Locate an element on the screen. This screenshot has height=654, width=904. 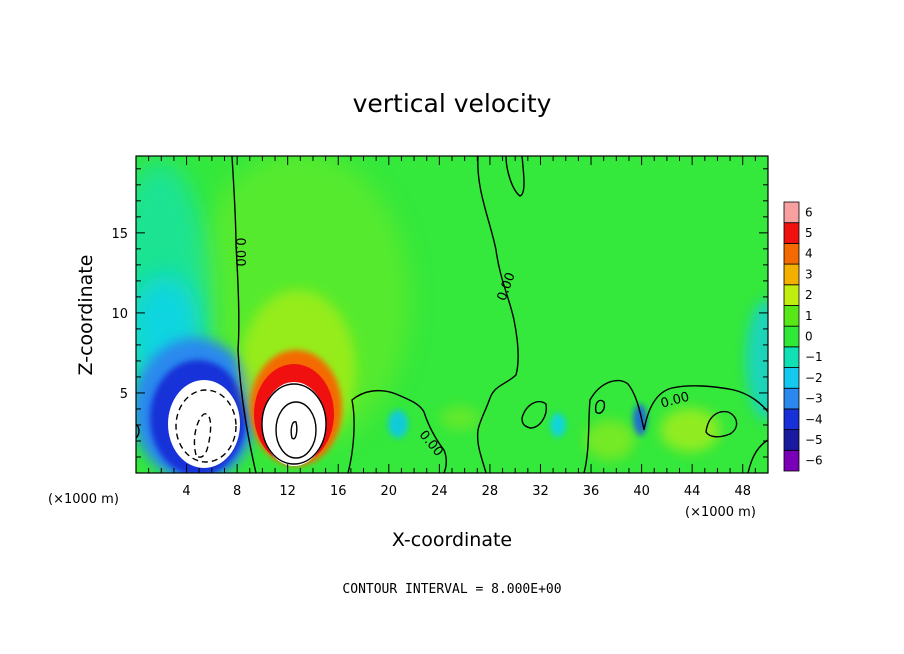
colorbar-label: 2 is located at coordinates (809, 295).